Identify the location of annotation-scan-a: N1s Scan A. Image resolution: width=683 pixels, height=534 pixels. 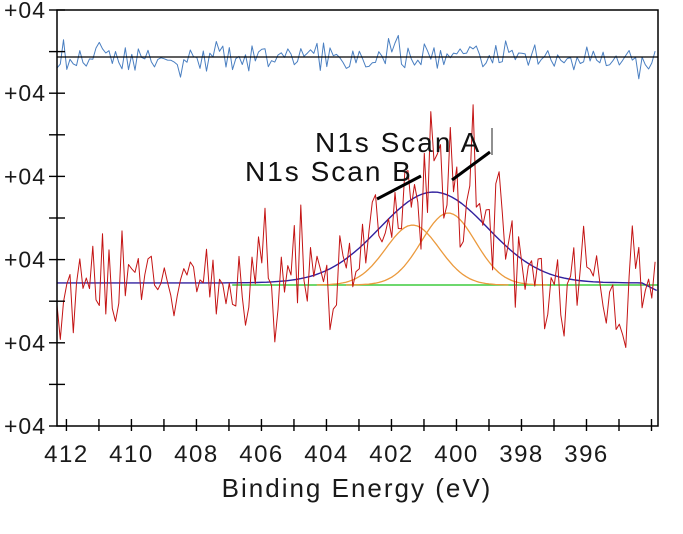
(403, 154).